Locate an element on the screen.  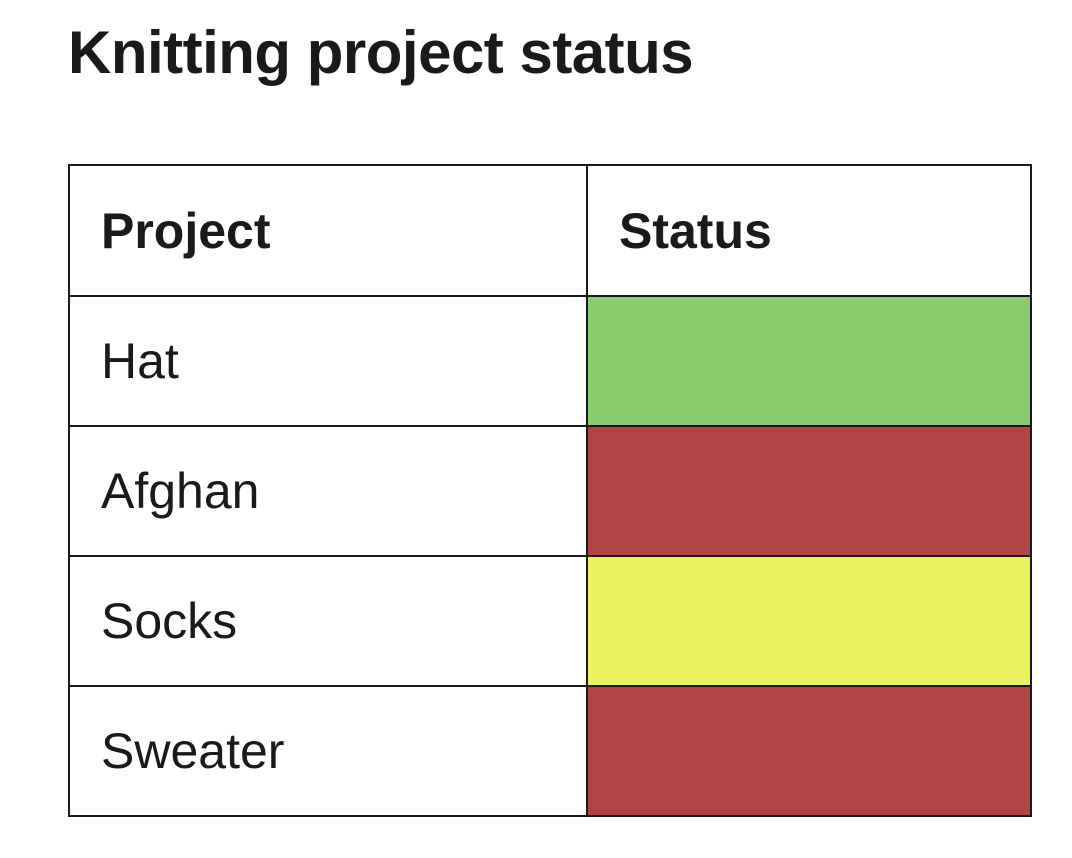
table-row: Sweater is located at coordinates (550, 751).